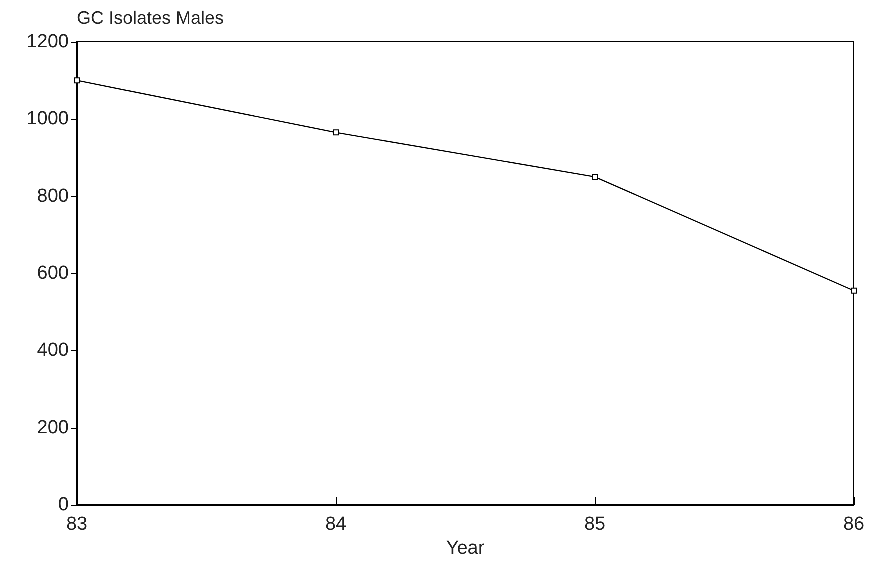  I want to click on x-tick-label: 84, so click(336, 524).